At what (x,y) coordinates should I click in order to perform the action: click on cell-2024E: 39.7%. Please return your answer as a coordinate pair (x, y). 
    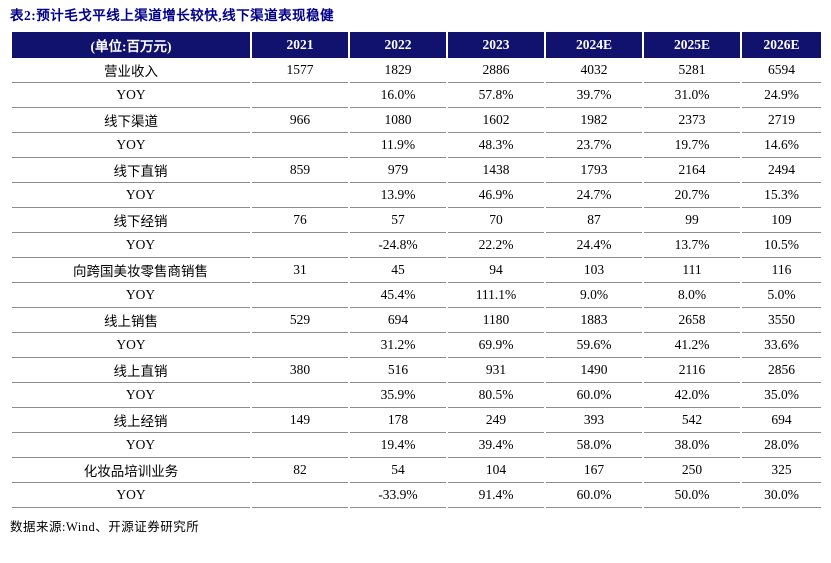
    Looking at the image, I should click on (594, 95).